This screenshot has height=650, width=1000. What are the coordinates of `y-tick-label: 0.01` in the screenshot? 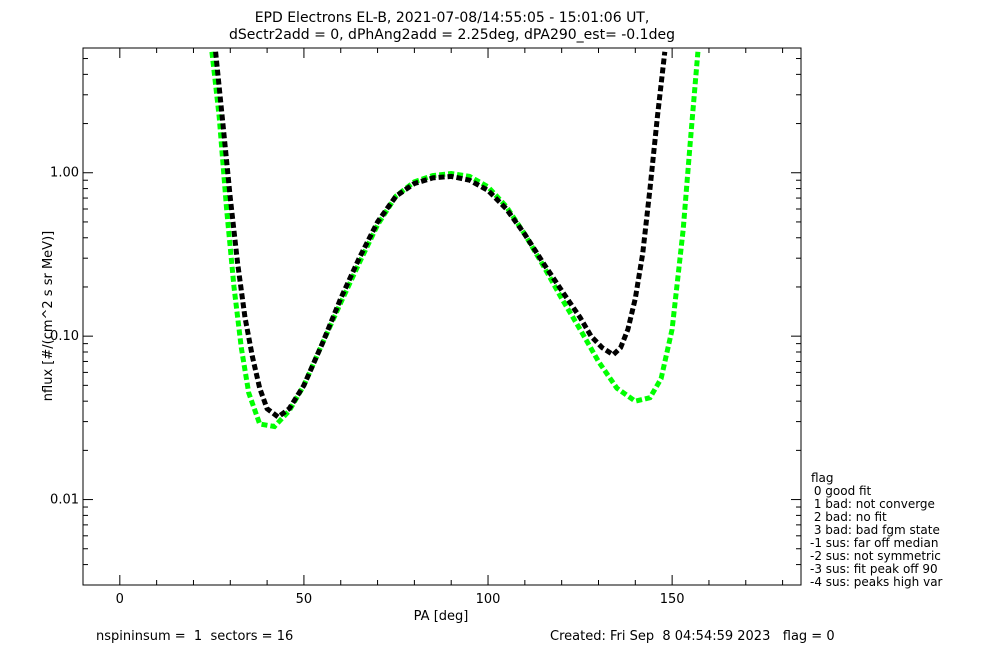 It's located at (64, 500).